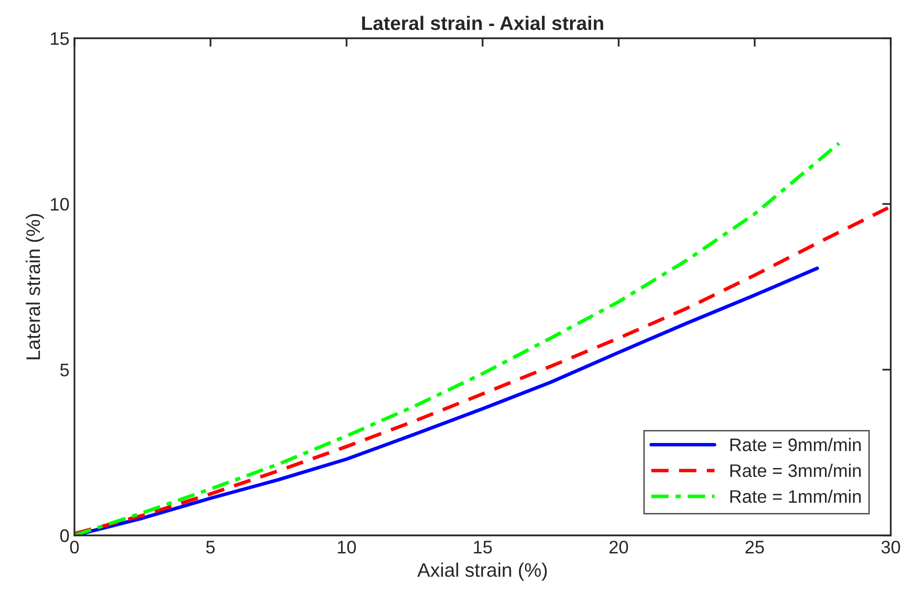 This screenshot has width=908, height=607. Describe the element at coordinates (74, 547) in the screenshot. I see `x-tick-label: 0` at that location.